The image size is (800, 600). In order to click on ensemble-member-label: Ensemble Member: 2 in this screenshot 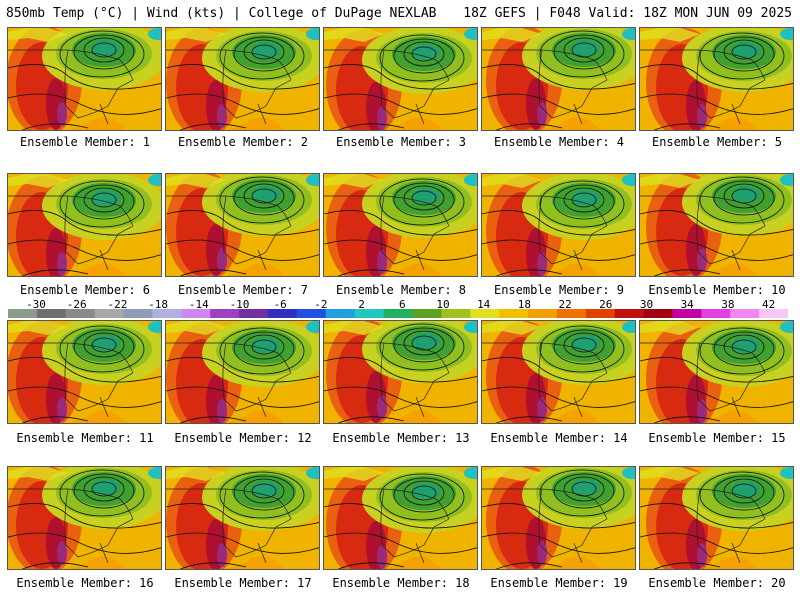, I will do `click(243, 142)`.